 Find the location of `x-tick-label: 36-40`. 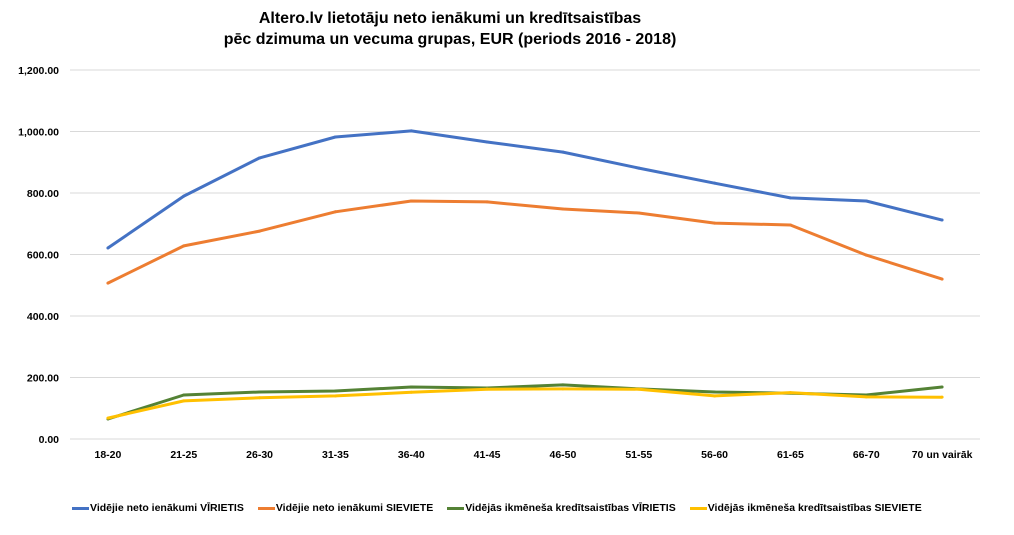

x-tick-label: 36-40 is located at coordinates (411, 455).